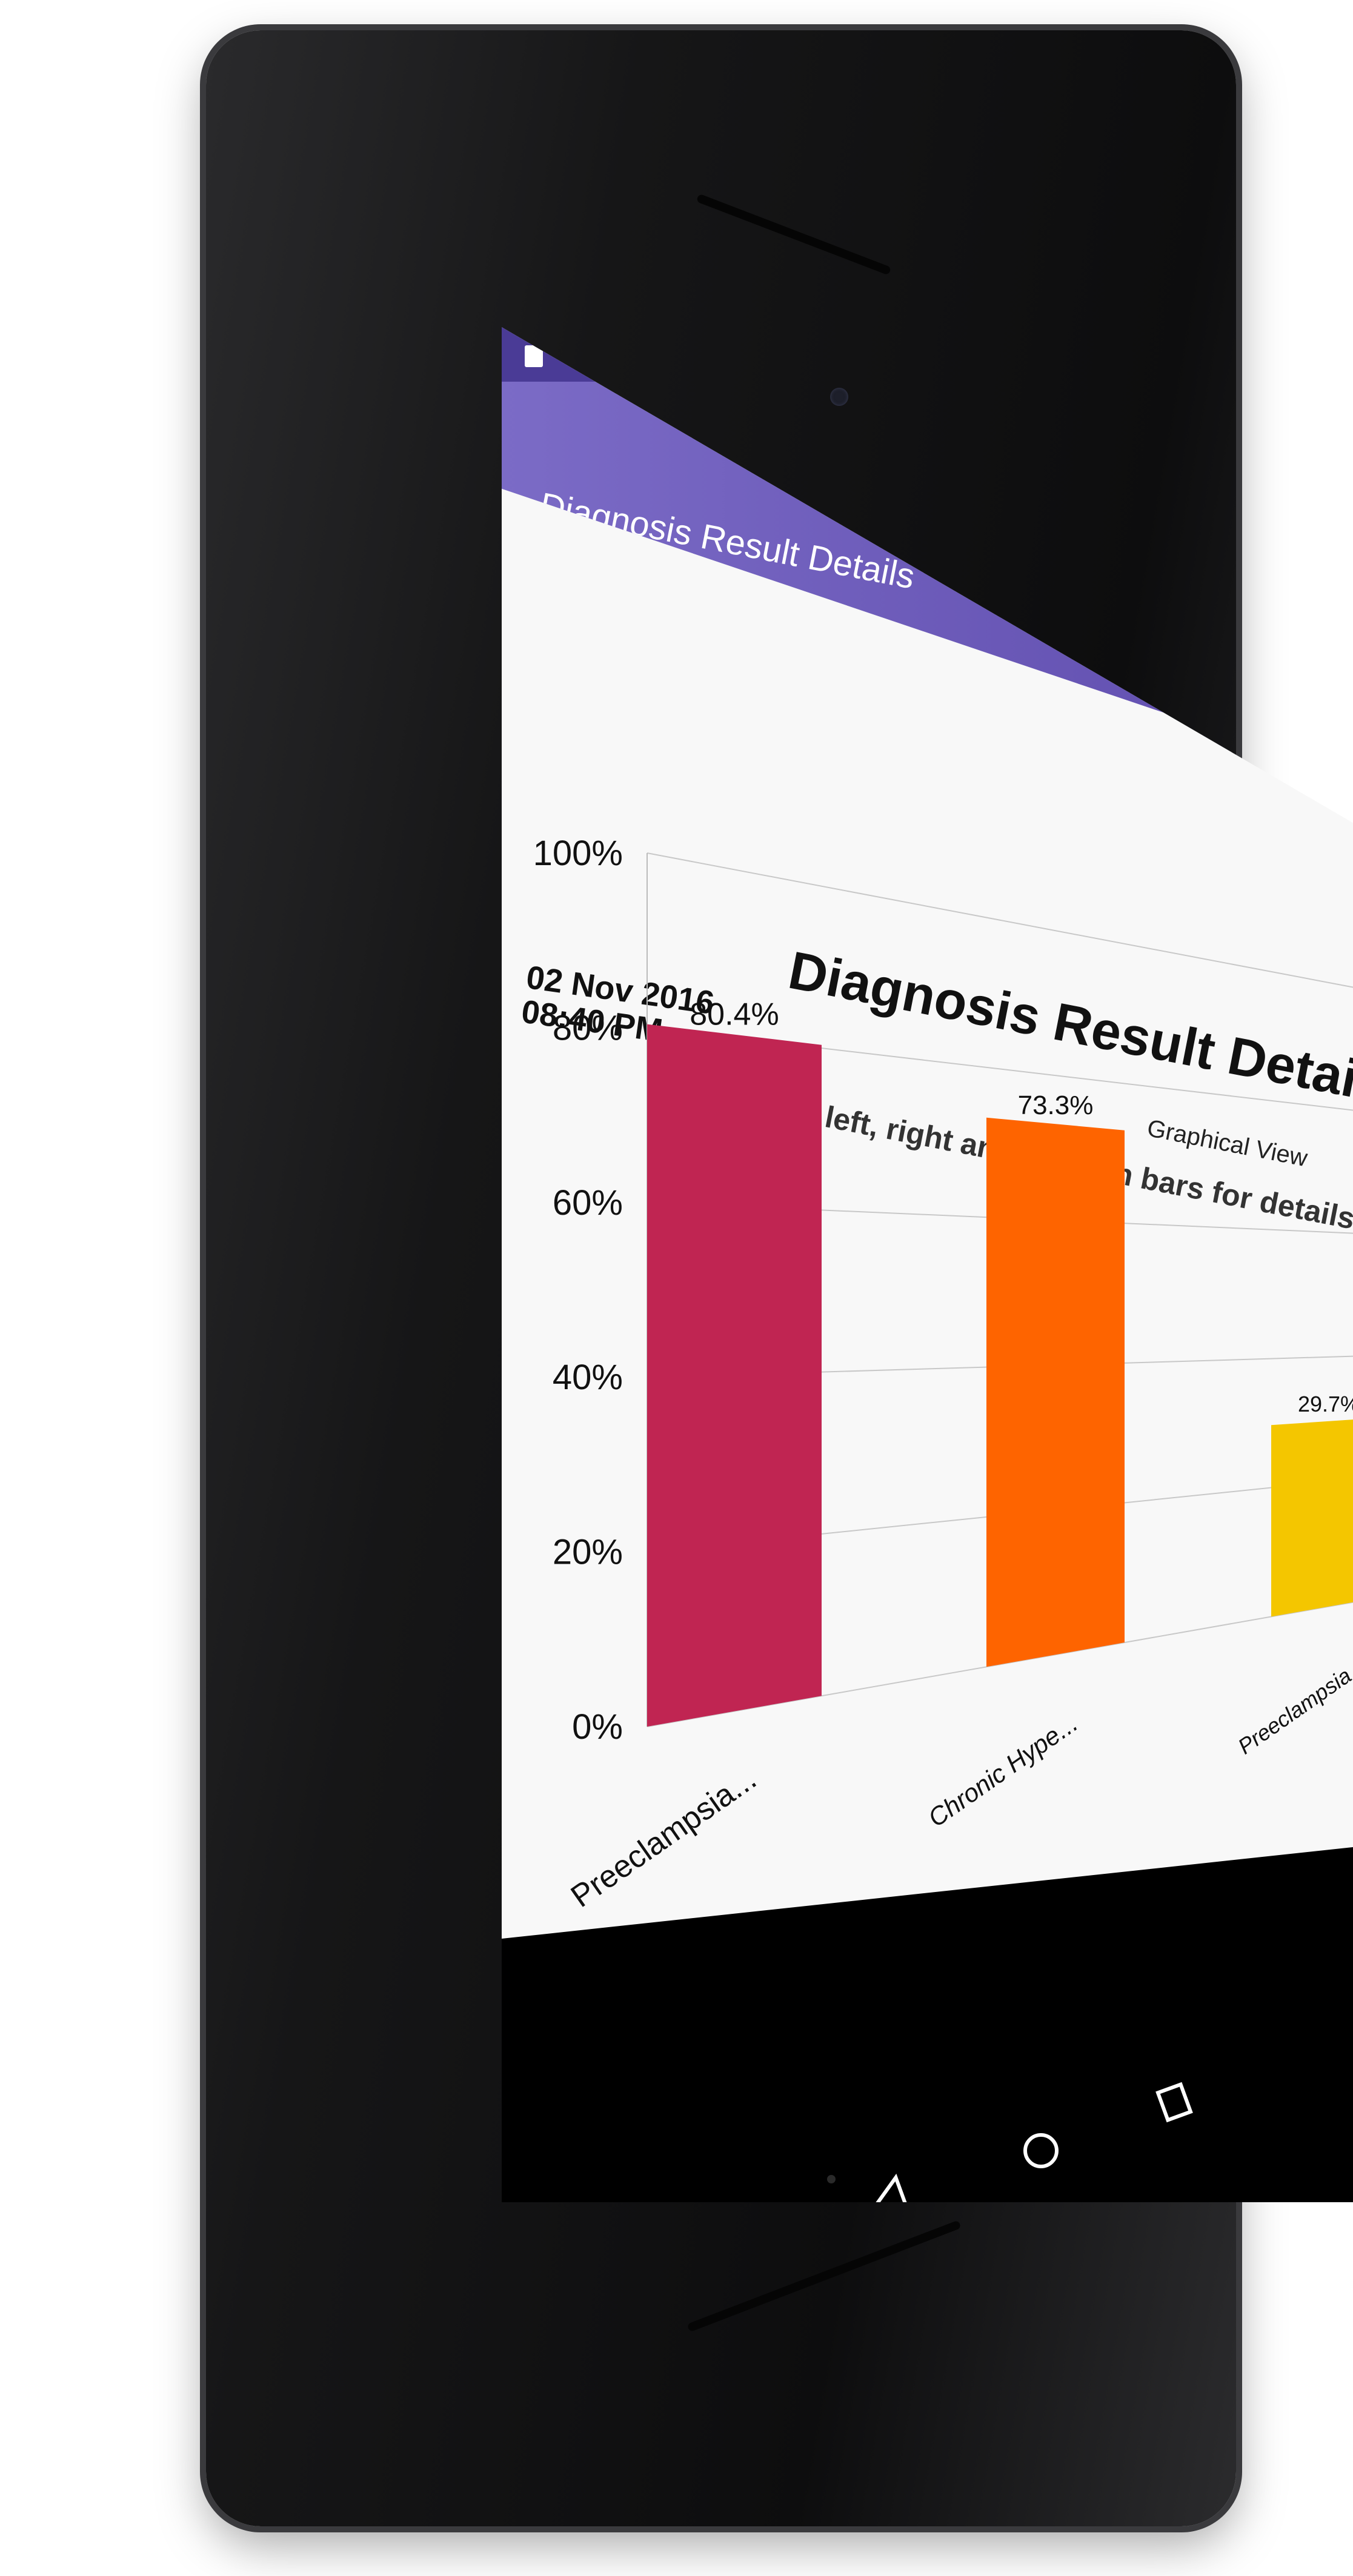 Image resolution: width=1353 pixels, height=2576 pixels. What do you see at coordinates (1174, 2102) in the screenshot?
I see `recents-icon` at bounding box center [1174, 2102].